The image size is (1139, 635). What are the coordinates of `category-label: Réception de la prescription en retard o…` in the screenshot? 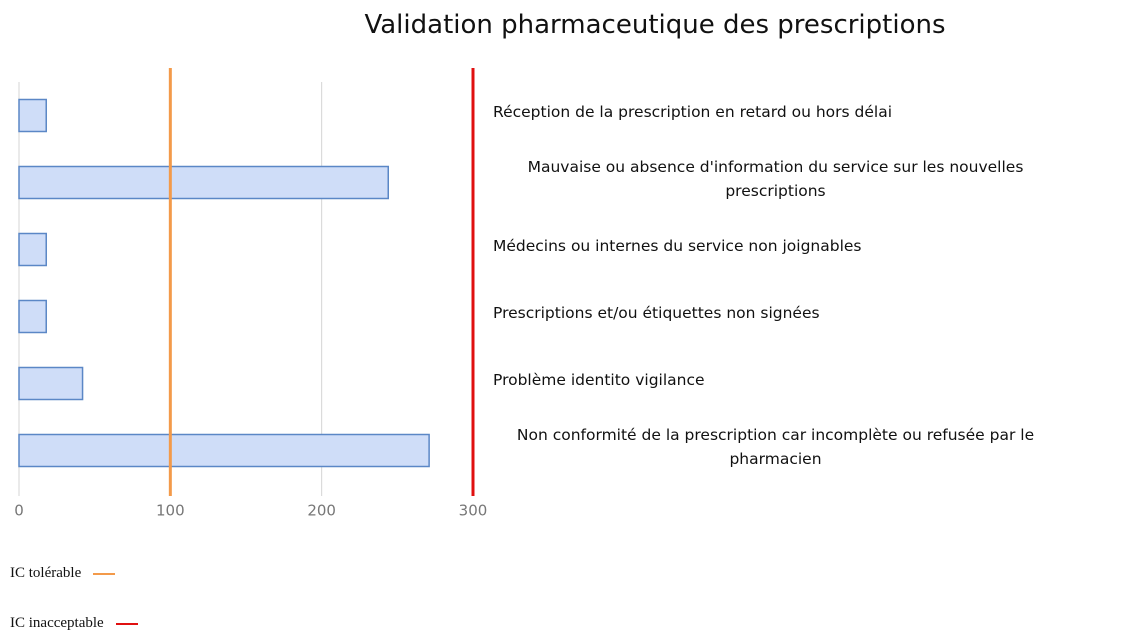 It's located at (692, 111).